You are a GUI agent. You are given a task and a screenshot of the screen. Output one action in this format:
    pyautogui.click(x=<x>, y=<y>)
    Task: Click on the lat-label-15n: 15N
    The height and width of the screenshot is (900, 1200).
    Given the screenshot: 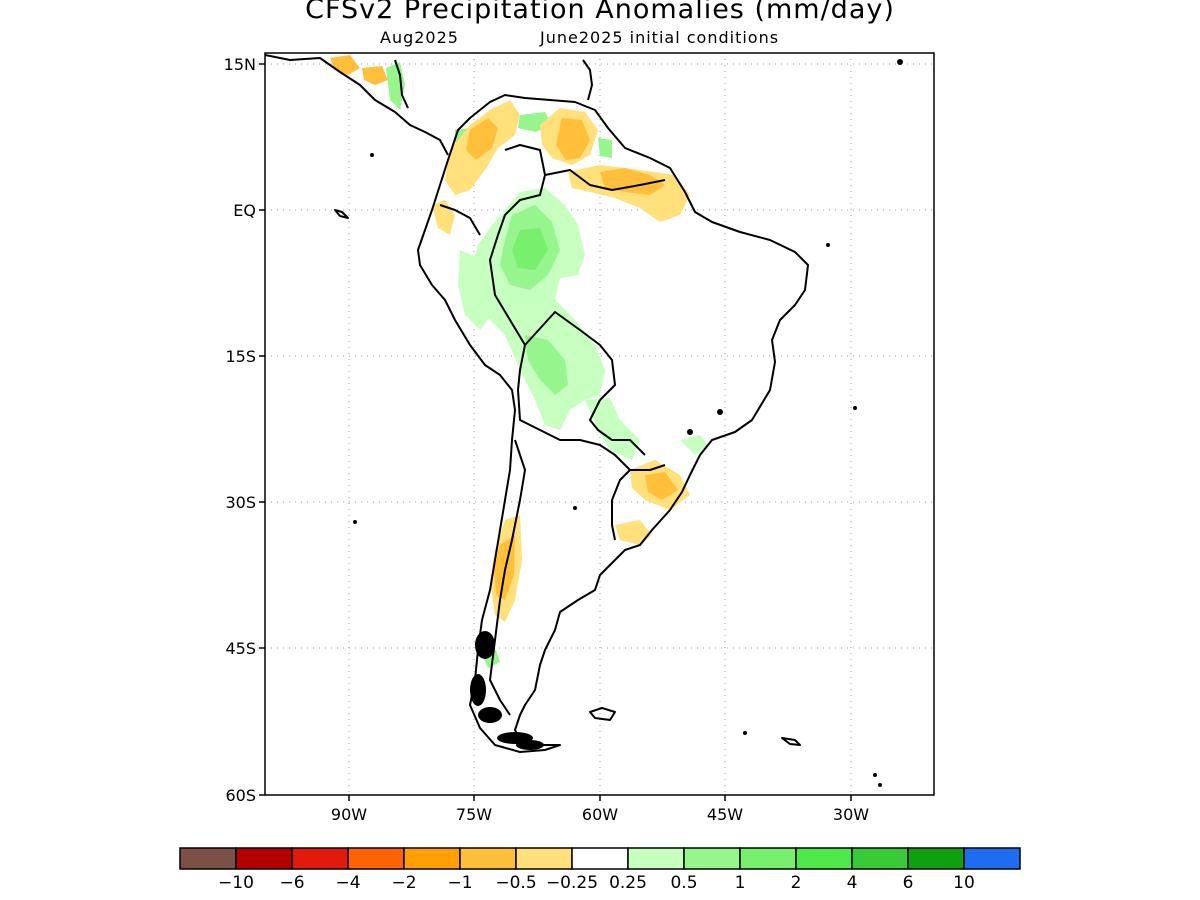 What is the action you would take?
    pyautogui.click(x=240, y=64)
    